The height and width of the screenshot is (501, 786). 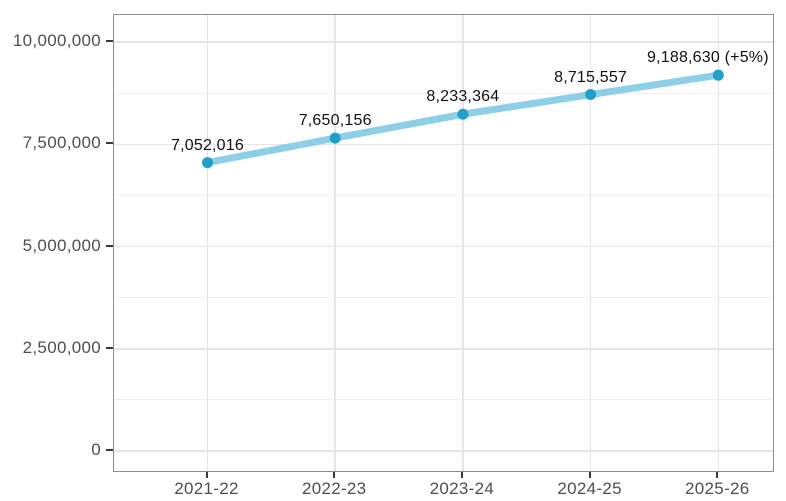 What do you see at coordinates (61, 347) in the screenshot?
I see `y-tick-label: 2,500,000` at bounding box center [61, 347].